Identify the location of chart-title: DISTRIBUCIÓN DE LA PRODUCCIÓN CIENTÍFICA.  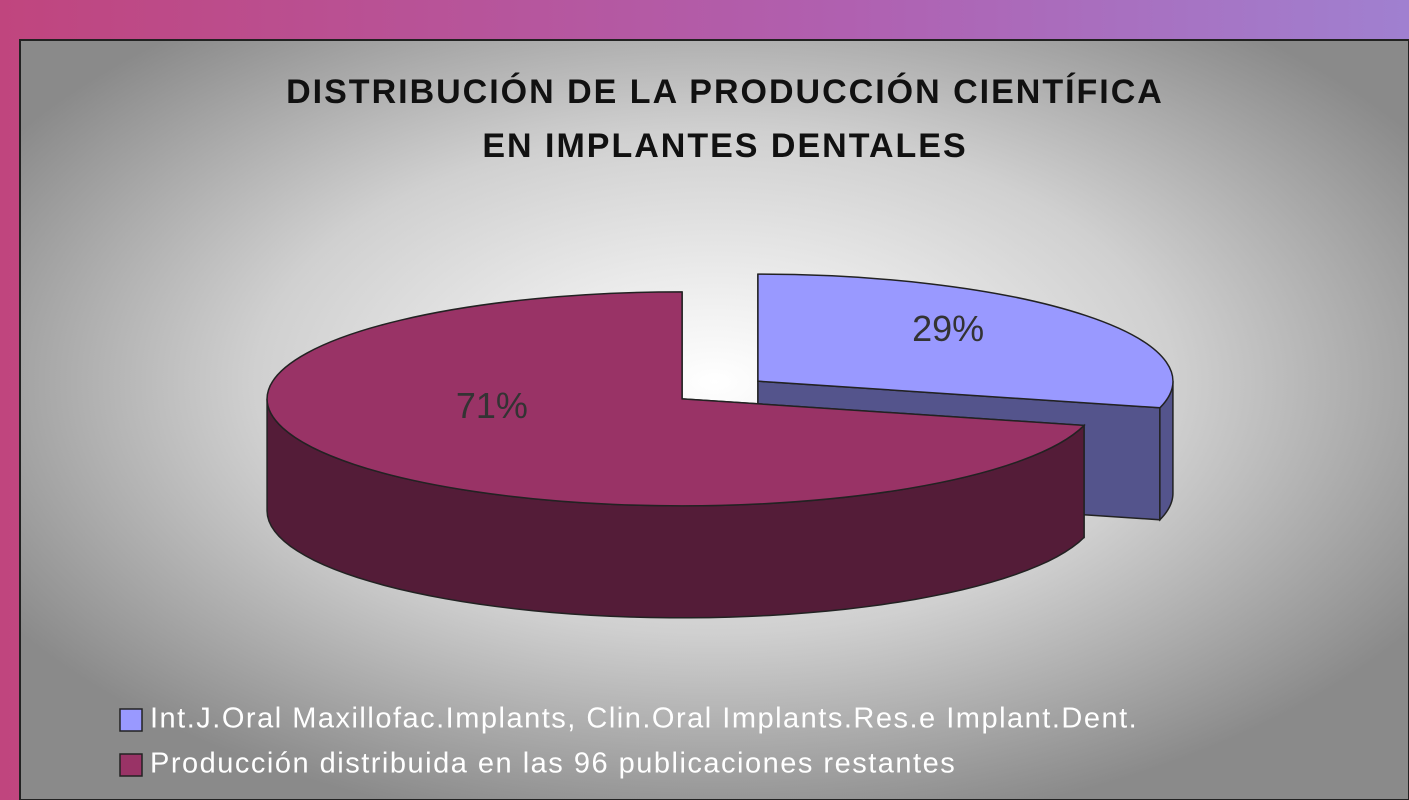
(725, 92).